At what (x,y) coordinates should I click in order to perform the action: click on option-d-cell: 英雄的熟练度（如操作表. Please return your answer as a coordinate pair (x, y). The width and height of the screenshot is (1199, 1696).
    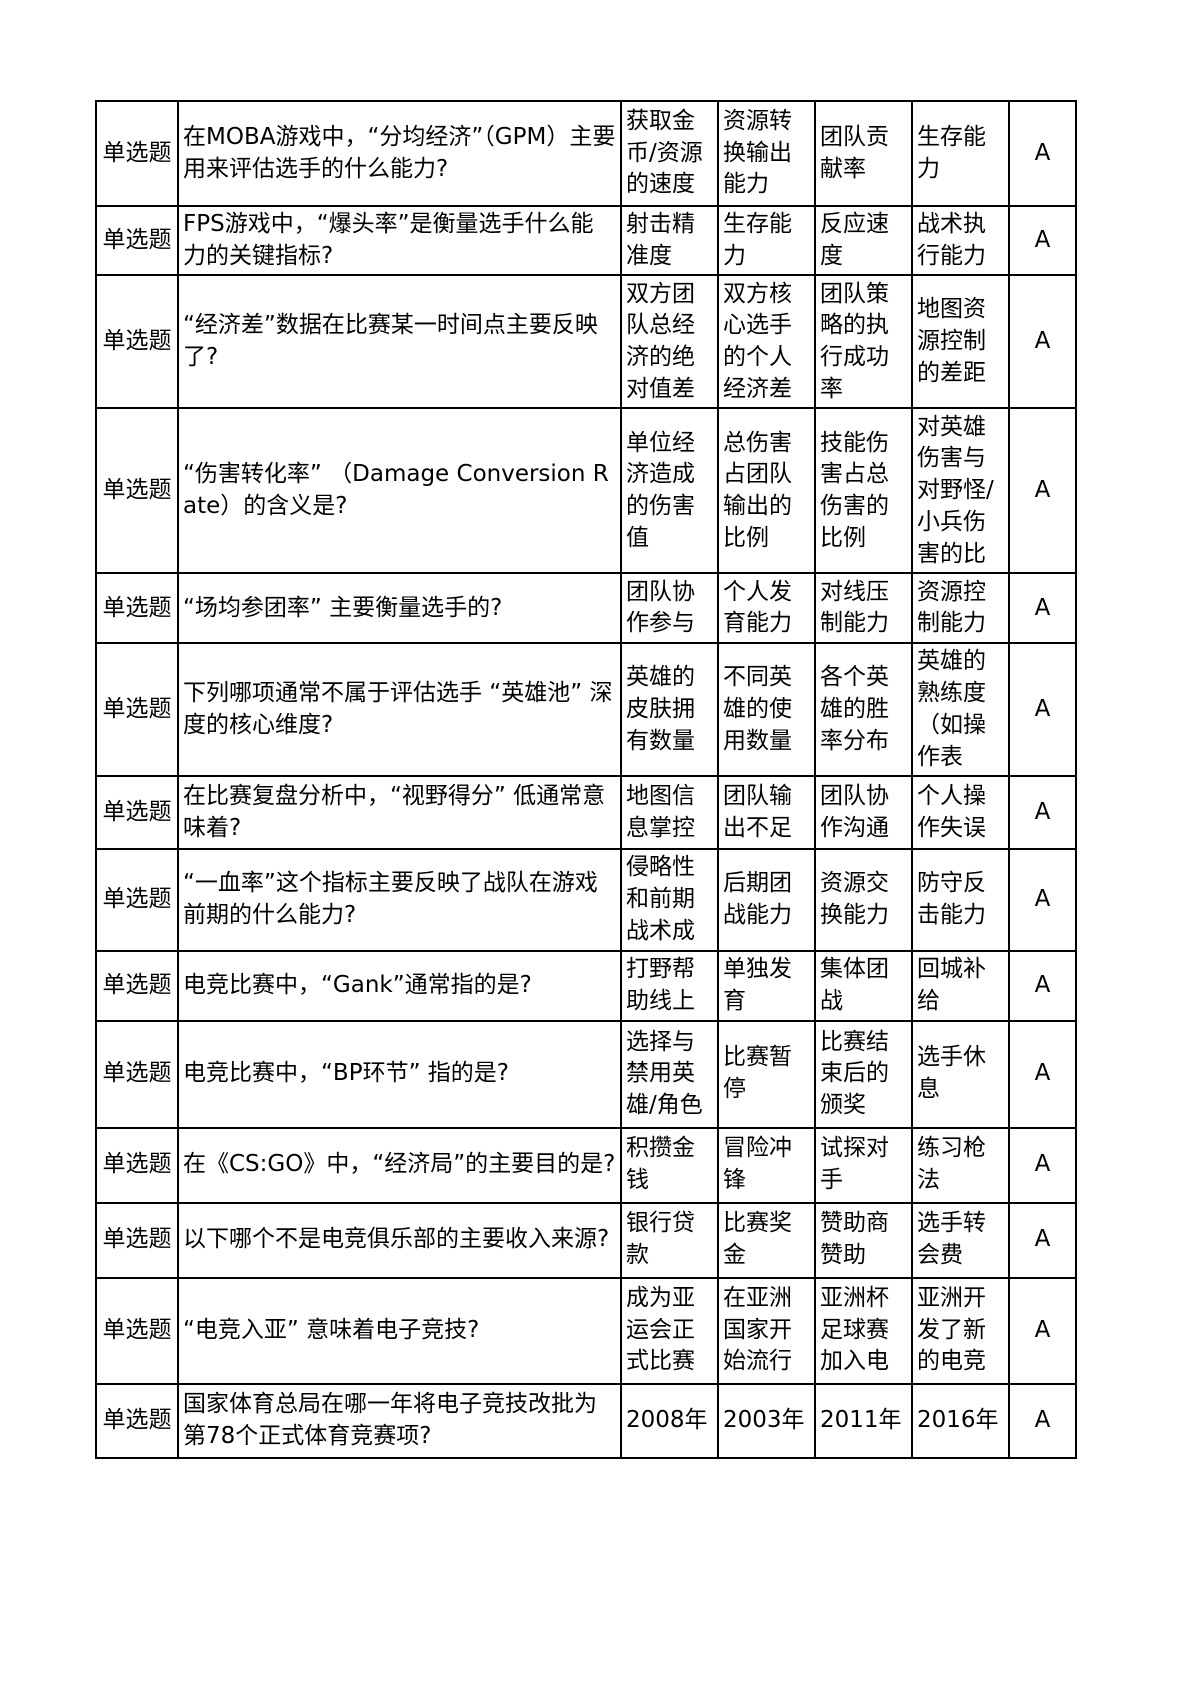
    Looking at the image, I should click on (960, 710).